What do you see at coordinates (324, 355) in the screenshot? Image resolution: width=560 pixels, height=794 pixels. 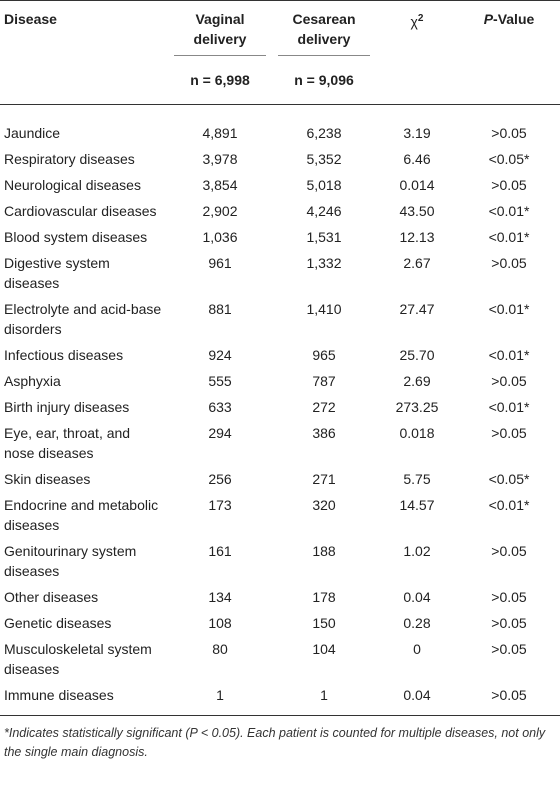 I see `table-cell: 965` at bounding box center [324, 355].